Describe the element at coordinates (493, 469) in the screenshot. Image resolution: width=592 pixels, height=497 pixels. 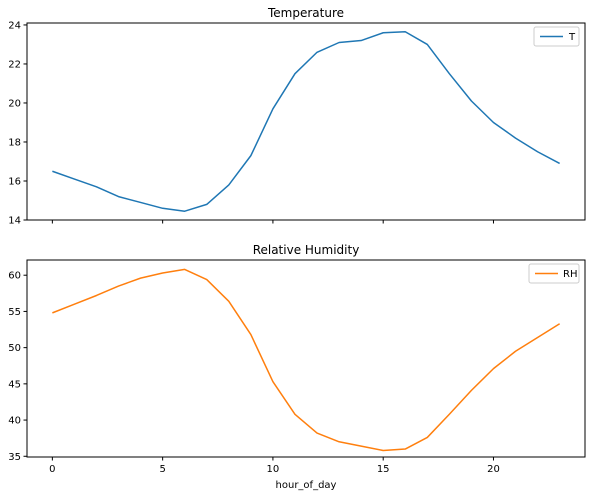
I see `humidity-x-tick-label: 20` at that location.